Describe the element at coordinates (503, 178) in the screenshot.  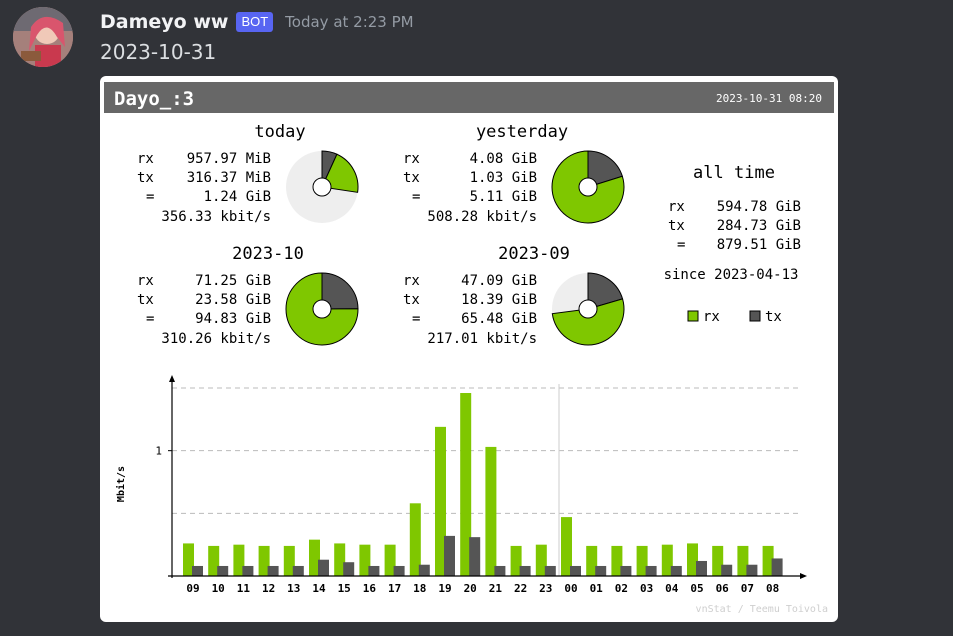
I see `yesterday-tx-value: 1.03 GiB` at that location.